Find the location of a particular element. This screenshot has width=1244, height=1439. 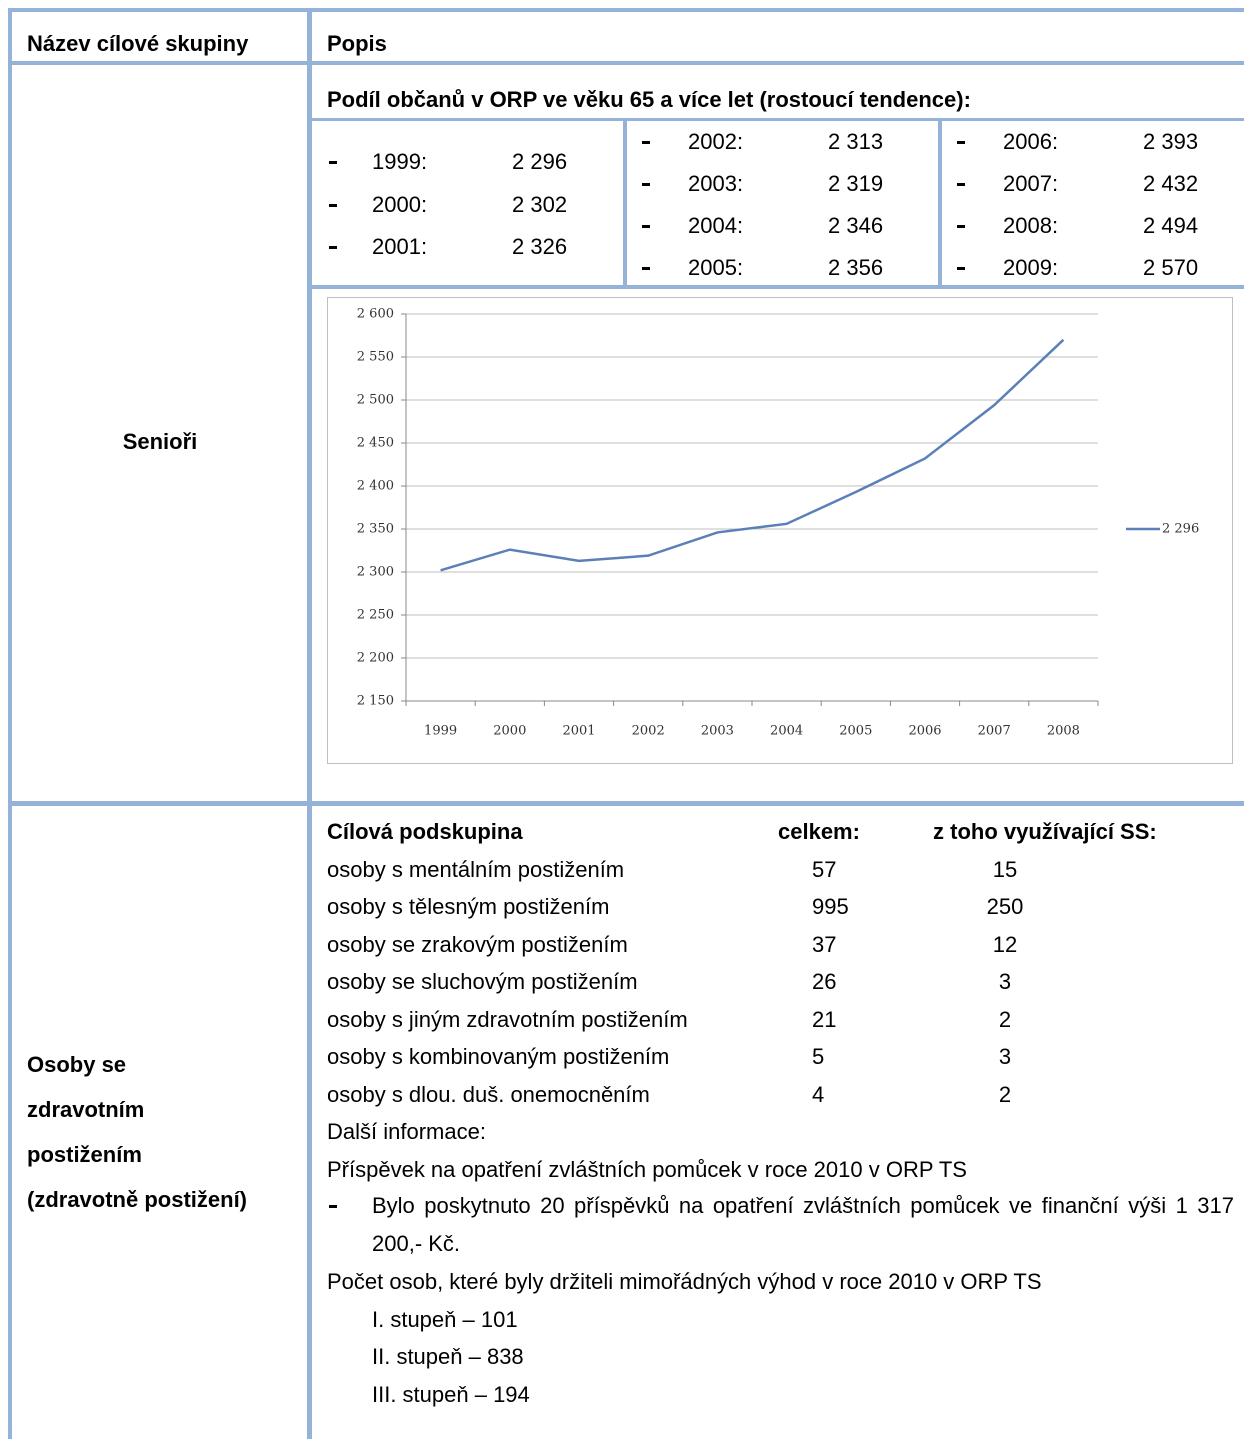

year-value: 2 356 is located at coordinates (856, 267).